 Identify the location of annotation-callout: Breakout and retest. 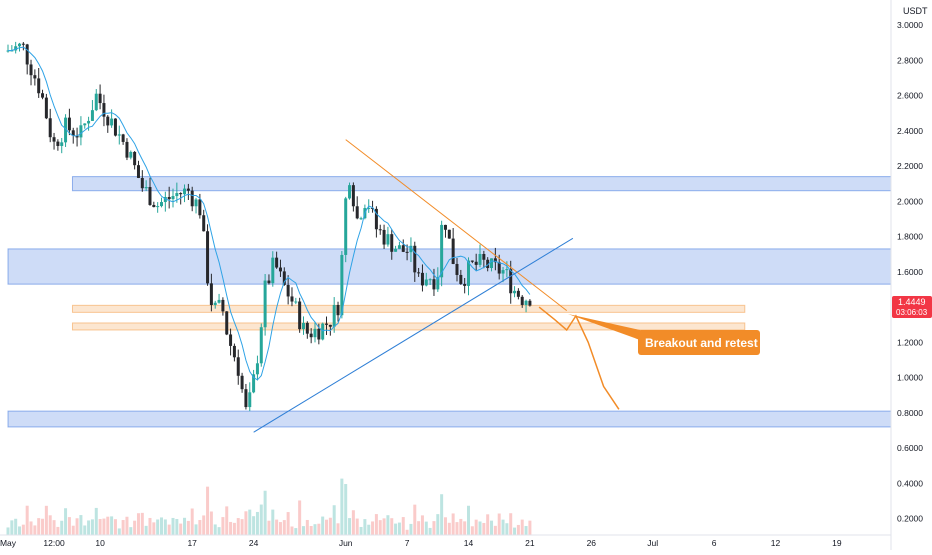
(664, 334).